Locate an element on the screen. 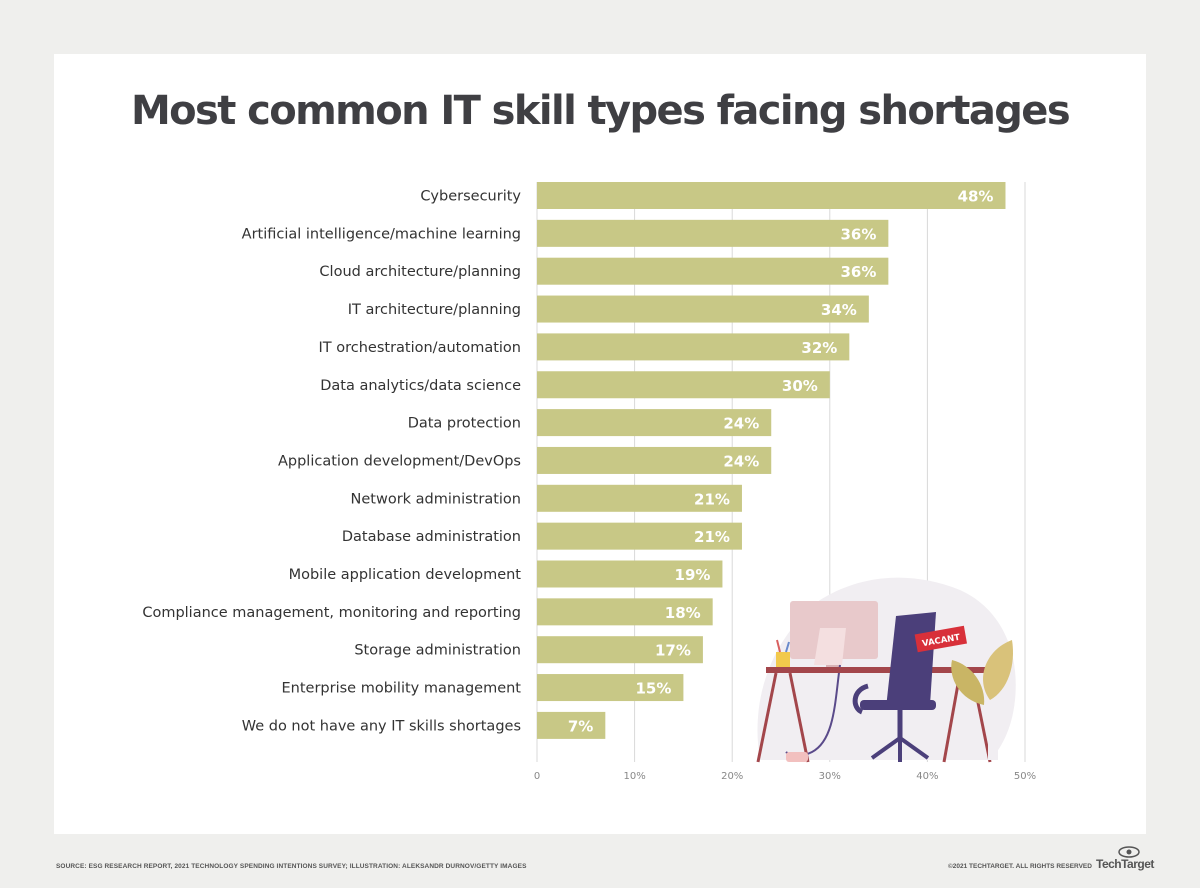  category-label: IT architecture/planning is located at coordinates (434, 310).